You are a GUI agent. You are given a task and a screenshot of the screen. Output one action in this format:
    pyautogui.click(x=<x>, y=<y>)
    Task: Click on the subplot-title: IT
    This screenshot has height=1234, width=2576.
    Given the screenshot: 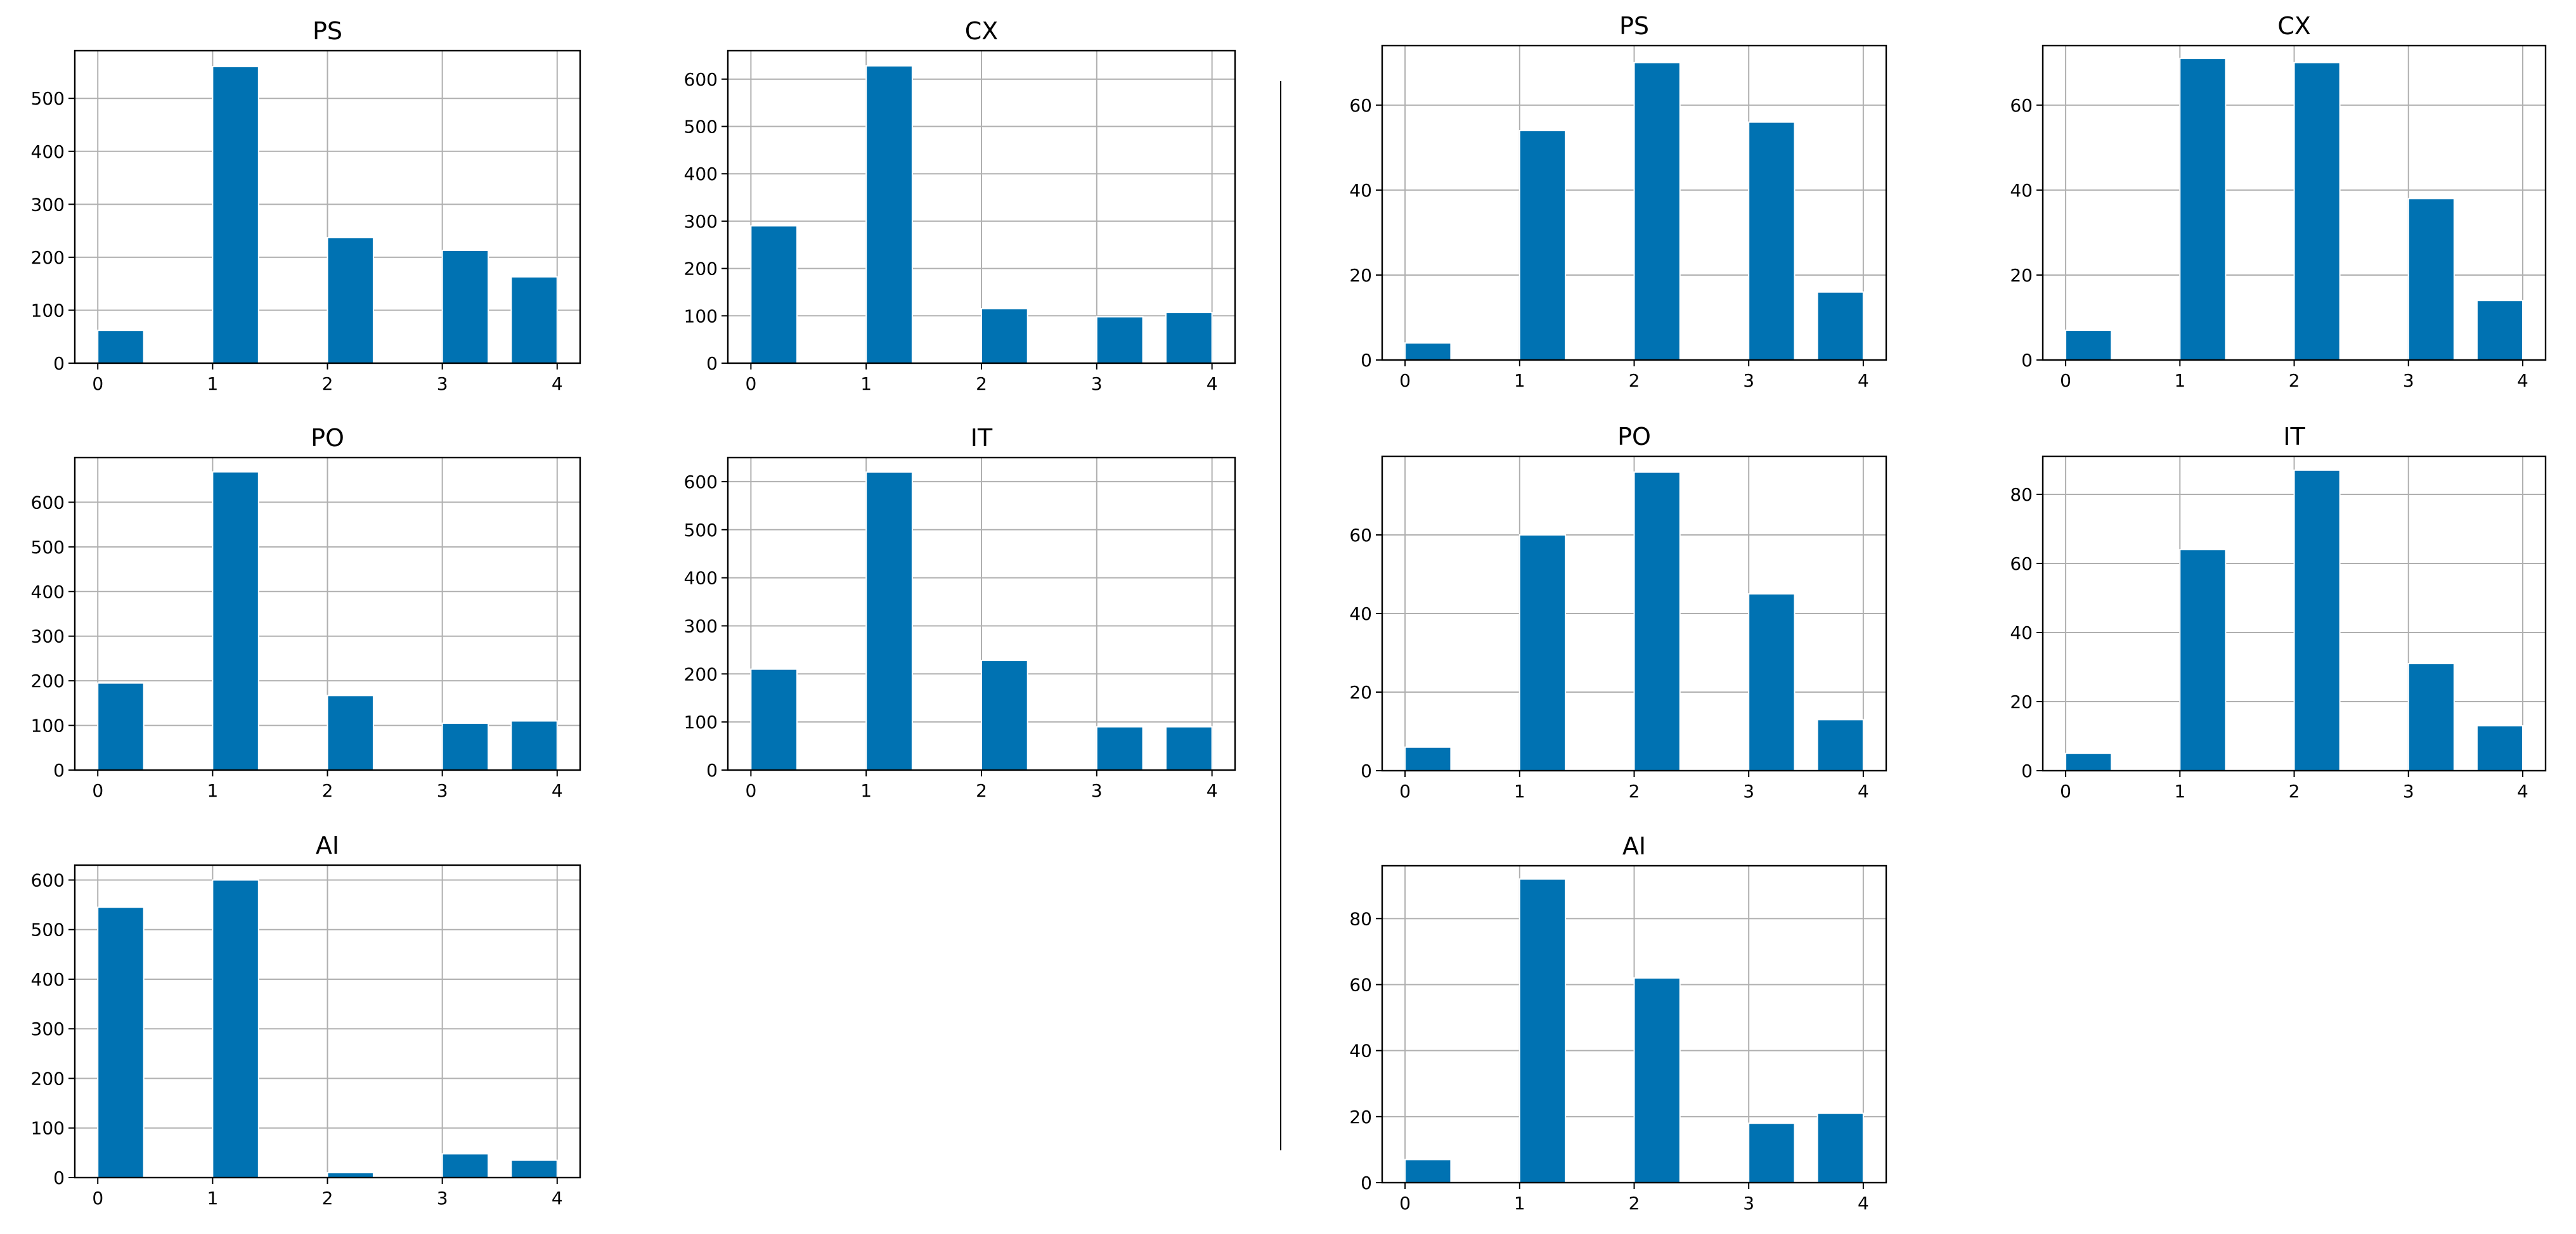 What is the action you would take?
    pyautogui.click(x=982, y=438)
    